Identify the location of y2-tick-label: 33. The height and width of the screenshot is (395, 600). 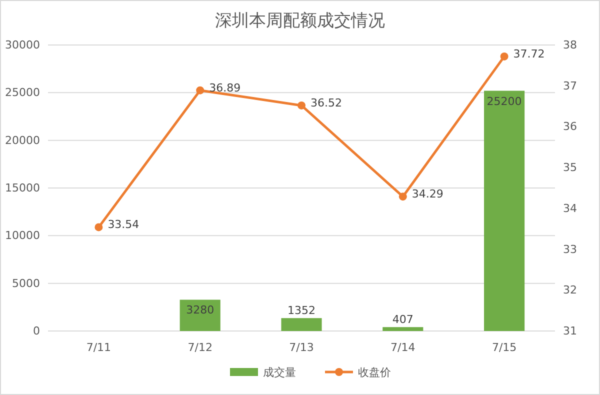
(570, 249).